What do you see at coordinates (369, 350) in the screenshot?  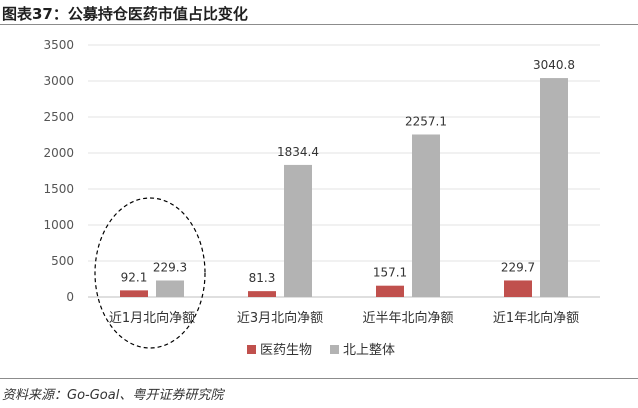 I see `legend-label: 北上整体` at bounding box center [369, 350].